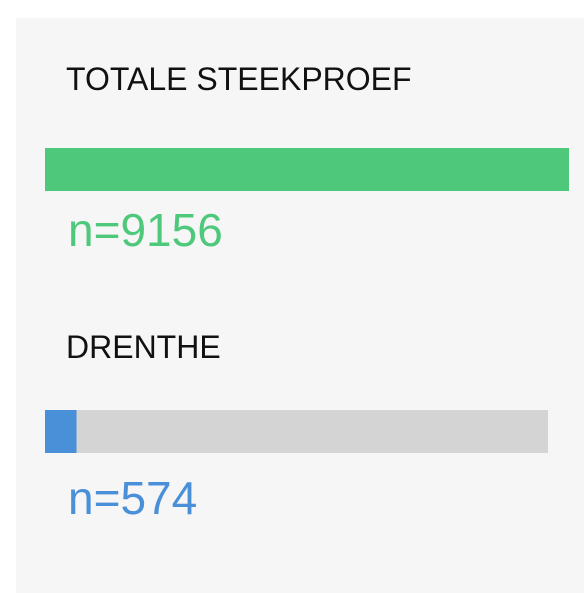 The width and height of the screenshot is (584, 593). I want to click on category-label: TOTALE STEEKPROEF, so click(239, 79).